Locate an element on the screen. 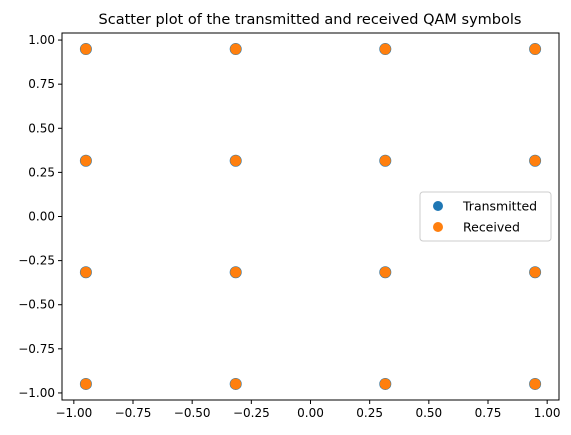  y-tick-label: 0.00 is located at coordinates (41, 217).